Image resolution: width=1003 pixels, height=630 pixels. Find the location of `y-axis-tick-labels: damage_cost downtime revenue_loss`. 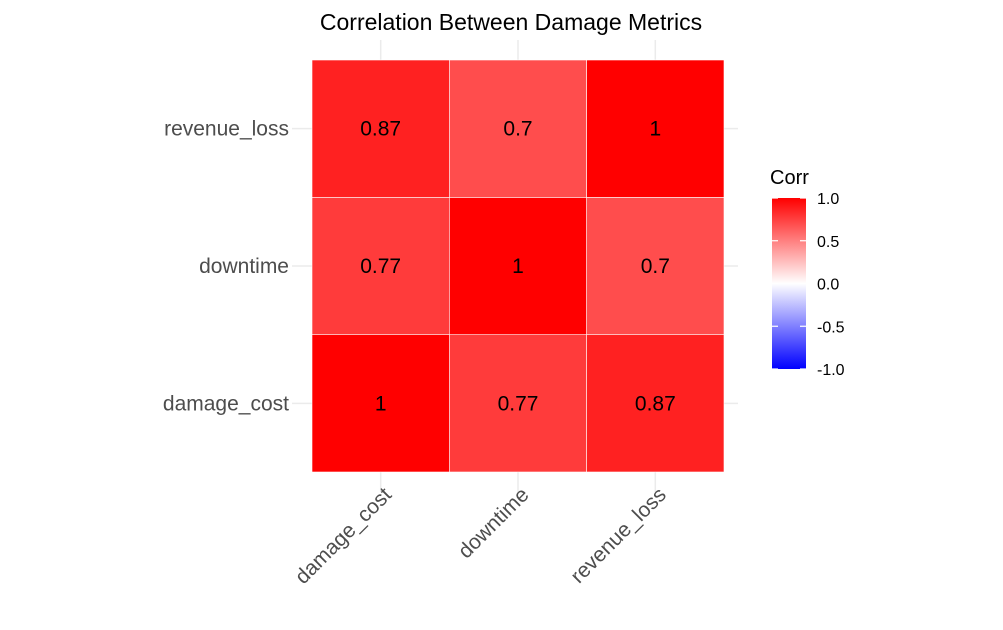

y-axis-tick-labels: damage_cost downtime revenue_loss is located at coordinates (226, 267).